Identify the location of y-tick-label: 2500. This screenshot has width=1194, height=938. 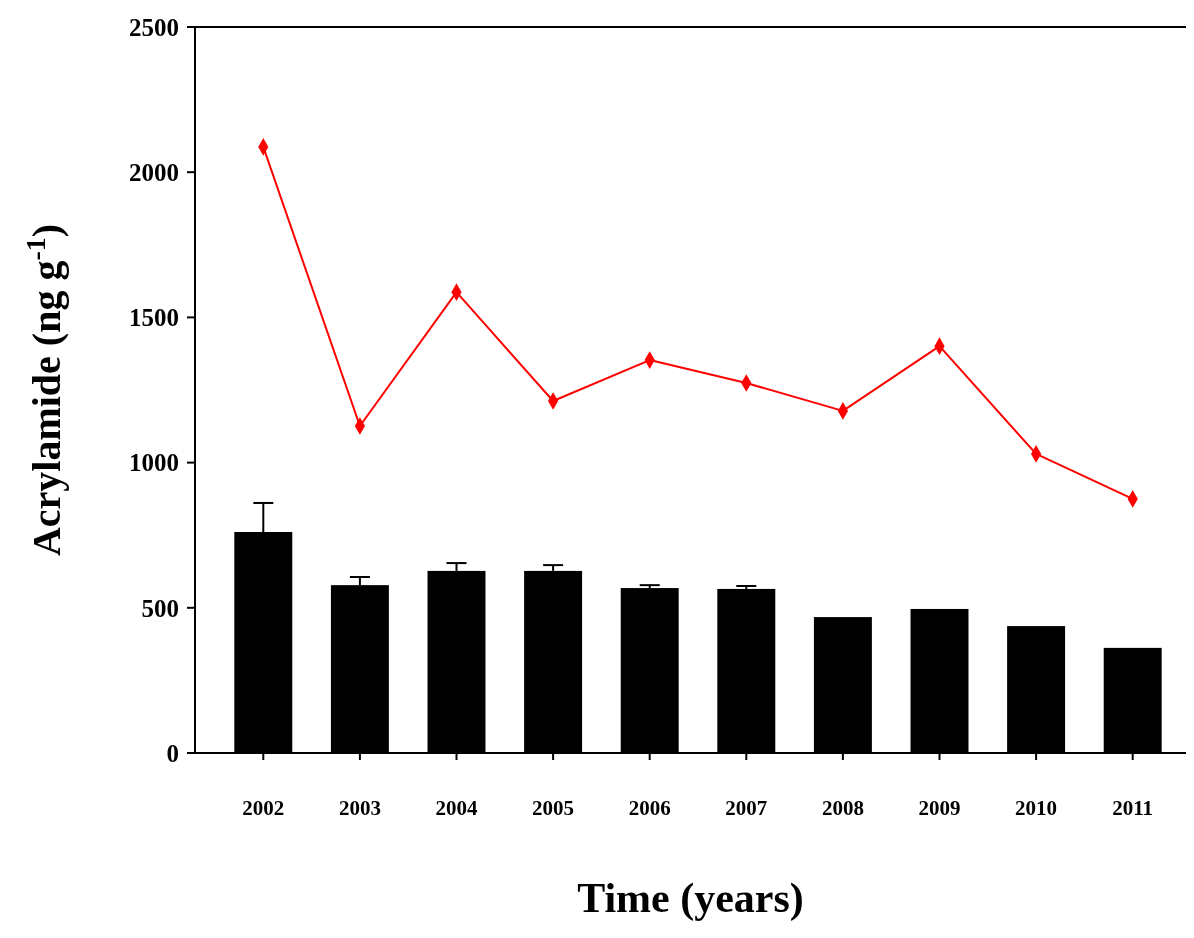
(154, 27).